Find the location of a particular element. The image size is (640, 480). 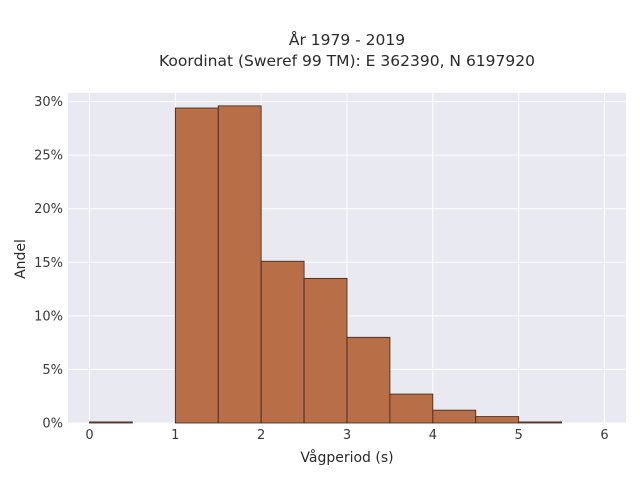

y-tick-label: 0% is located at coordinates (52, 424).